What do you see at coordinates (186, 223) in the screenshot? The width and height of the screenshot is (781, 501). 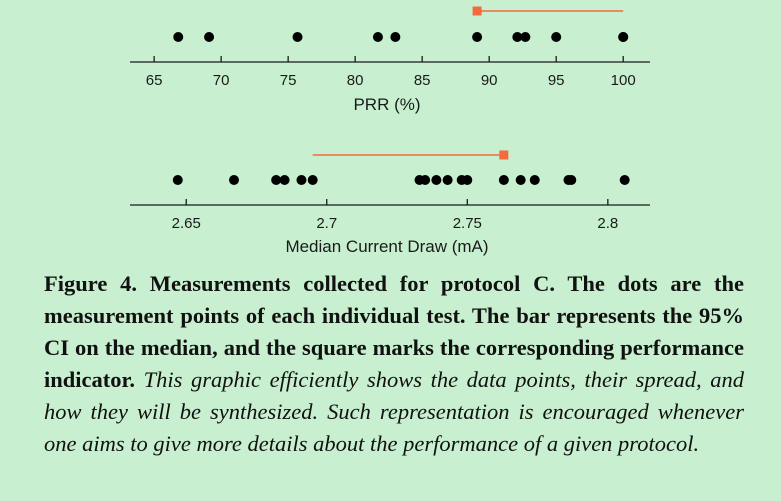 I see `x-tick-label: 2.65` at bounding box center [186, 223].